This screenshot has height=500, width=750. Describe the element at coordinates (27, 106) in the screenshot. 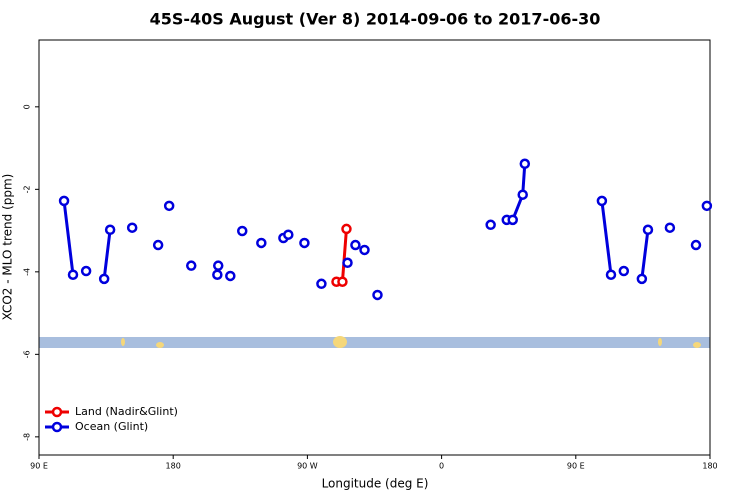

I see `y-tick-label: 0` at that location.